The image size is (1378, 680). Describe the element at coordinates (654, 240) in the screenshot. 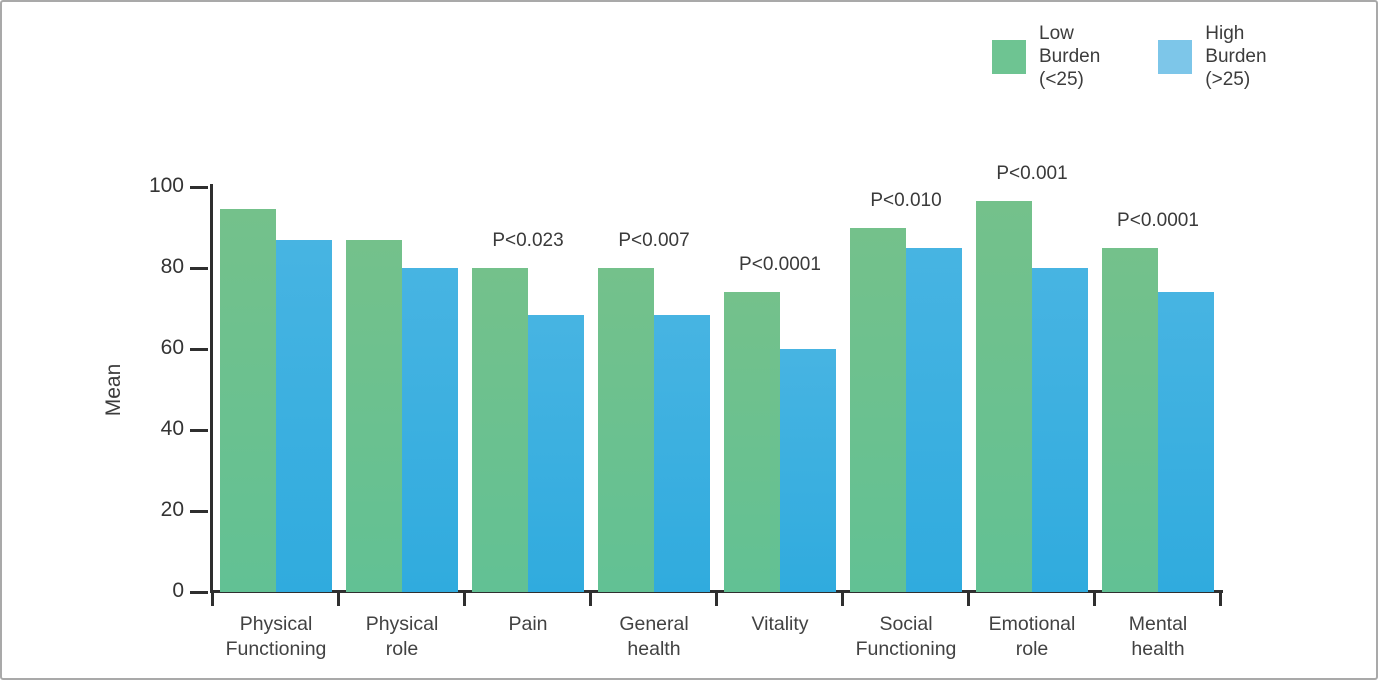

I see `pvalue-annotation: P<0.007` at that location.